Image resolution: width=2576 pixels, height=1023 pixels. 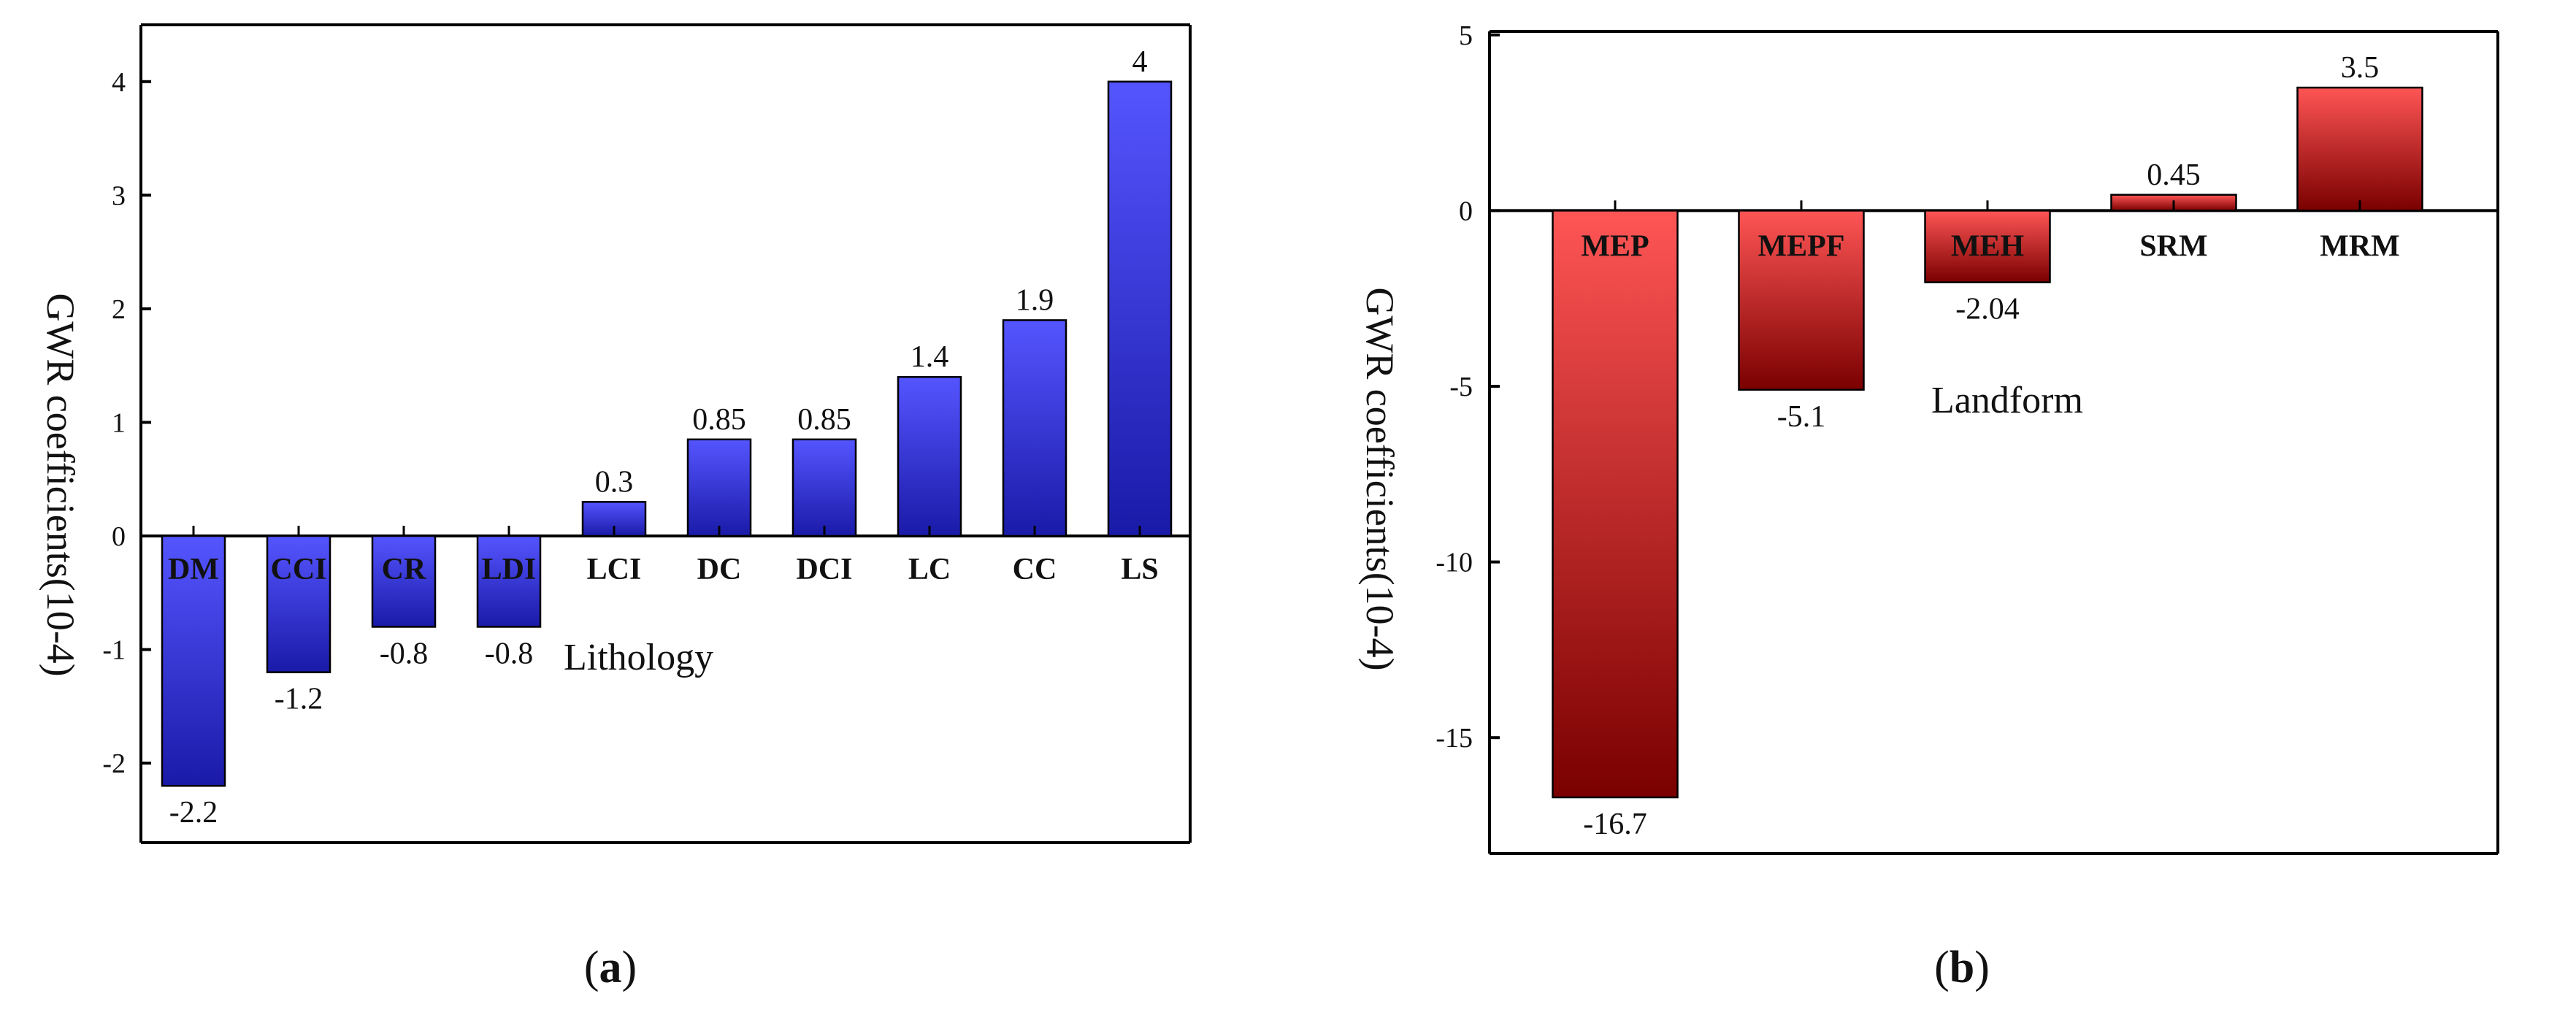 I want to click on category-label-mep: MEP, so click(x=1615, y=246).